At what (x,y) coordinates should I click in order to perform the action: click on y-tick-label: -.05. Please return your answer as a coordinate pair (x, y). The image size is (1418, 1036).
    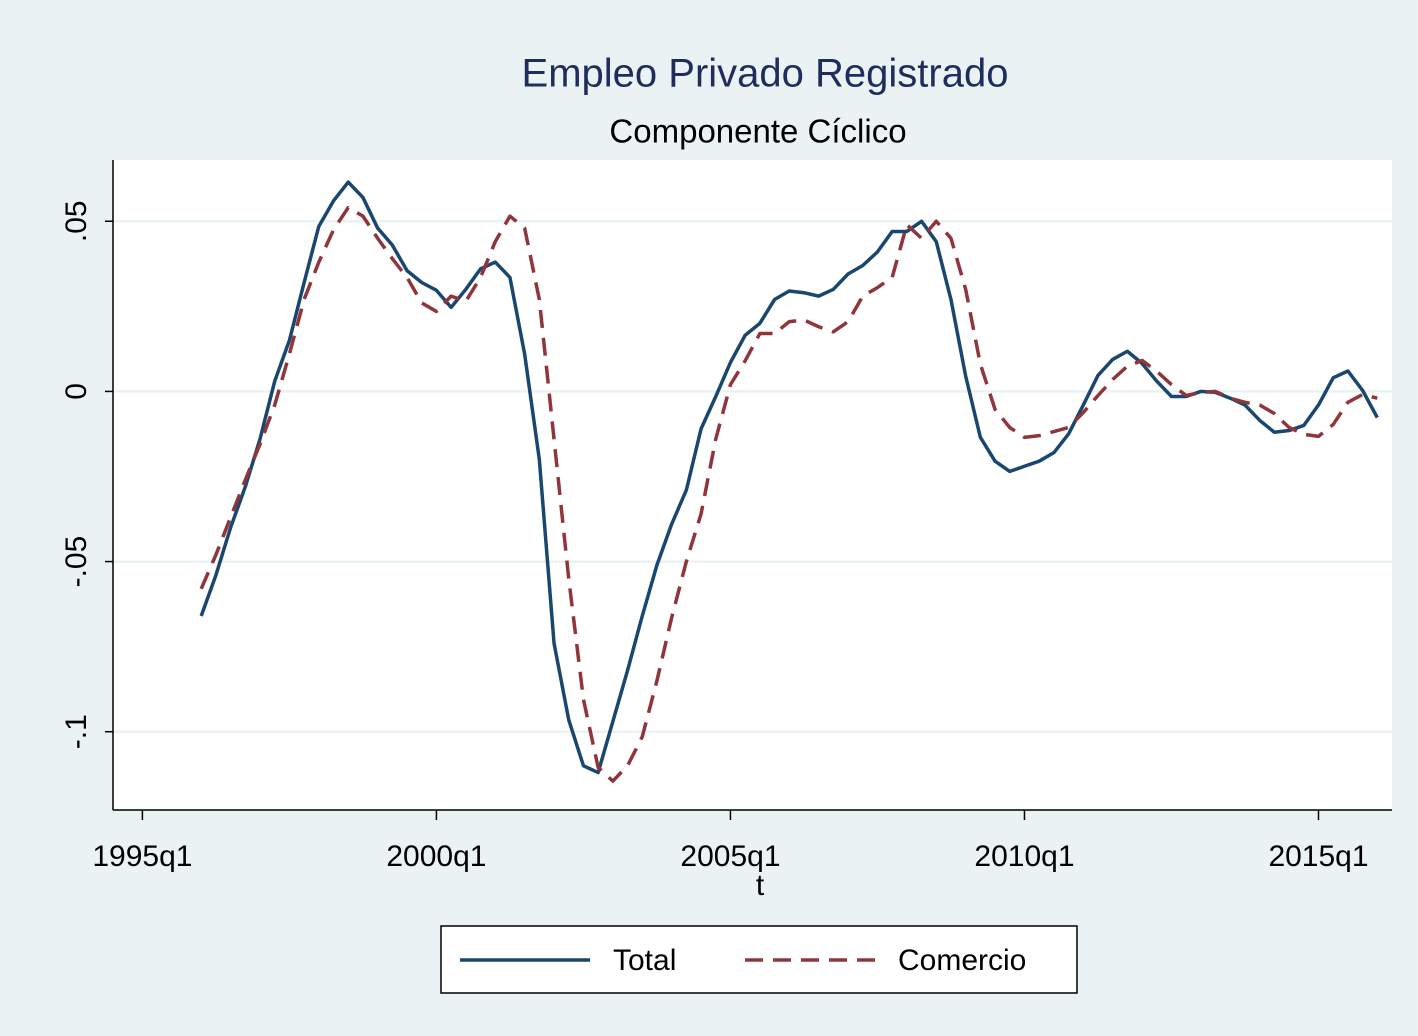
    Looking at the image, I should click on (76, 562).